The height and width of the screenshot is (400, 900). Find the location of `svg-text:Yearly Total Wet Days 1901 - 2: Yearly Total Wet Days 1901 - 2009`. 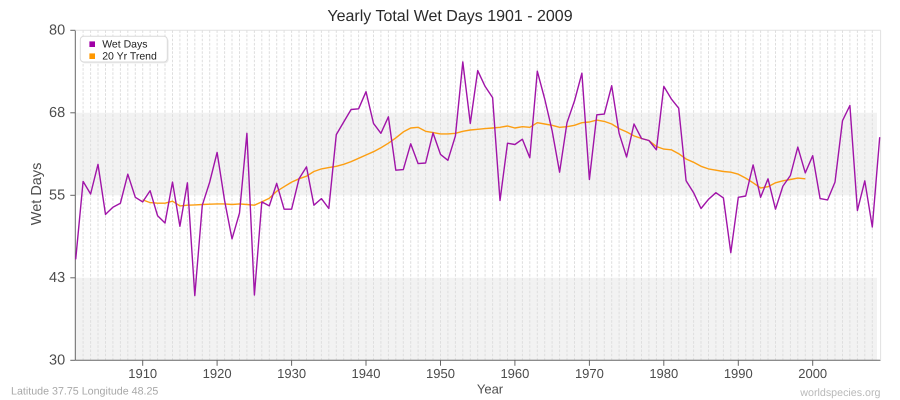

svg-text:Yearly Total Wet Days 1901 - 2: Yearly Total Wet Days 1901 - 2009 is located at coordinates (449, 16).